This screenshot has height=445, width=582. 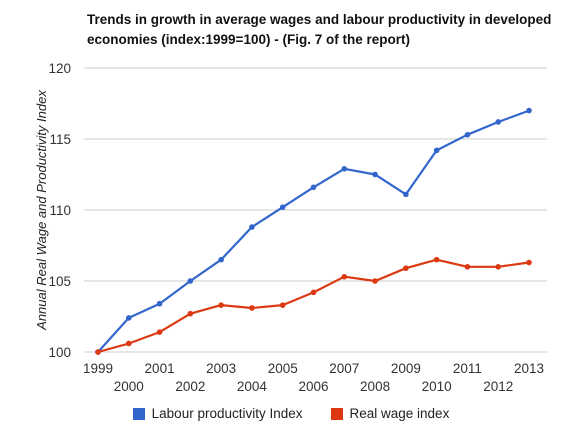 What do you see at coordinates (252, 308) in the screenshot?
I see `data-point-real-wage-2004` at bounding box center [252, 308].